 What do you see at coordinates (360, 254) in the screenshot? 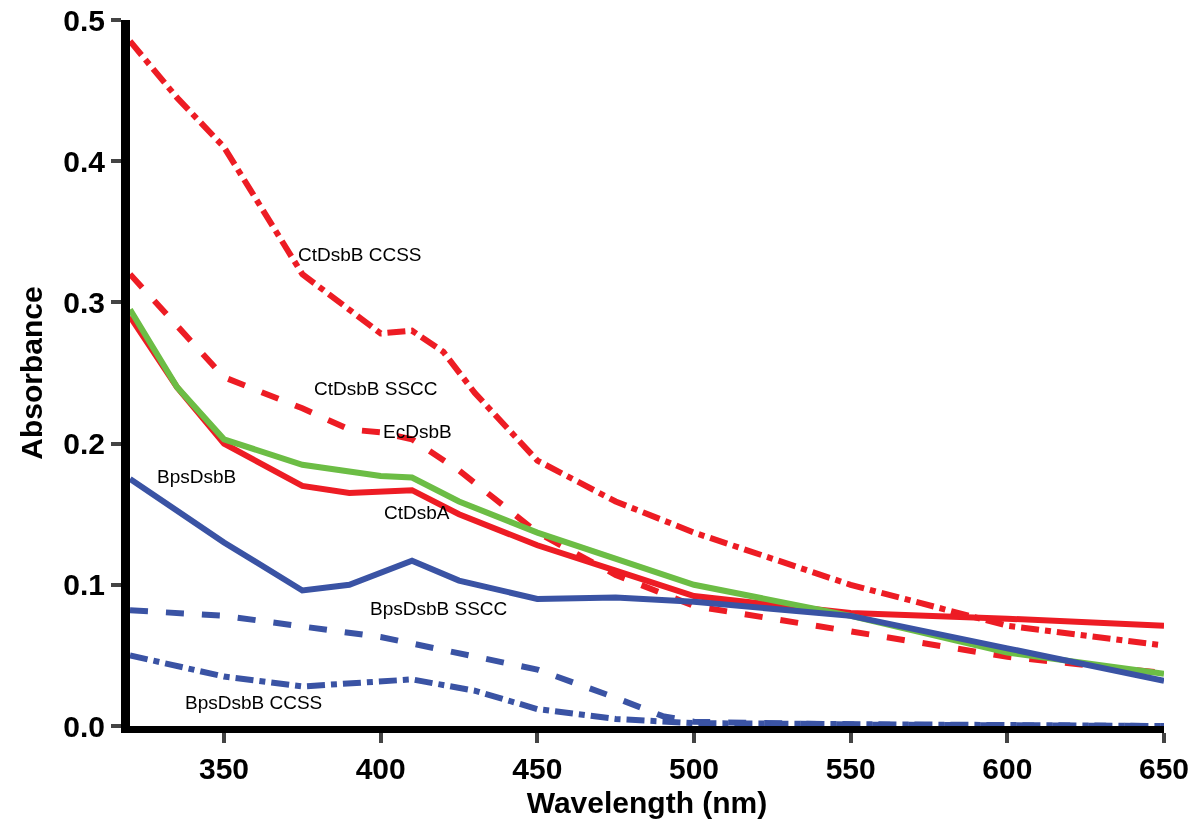
I see `annotation: CtDsbB CCSS` at bounding box center [360, 254].